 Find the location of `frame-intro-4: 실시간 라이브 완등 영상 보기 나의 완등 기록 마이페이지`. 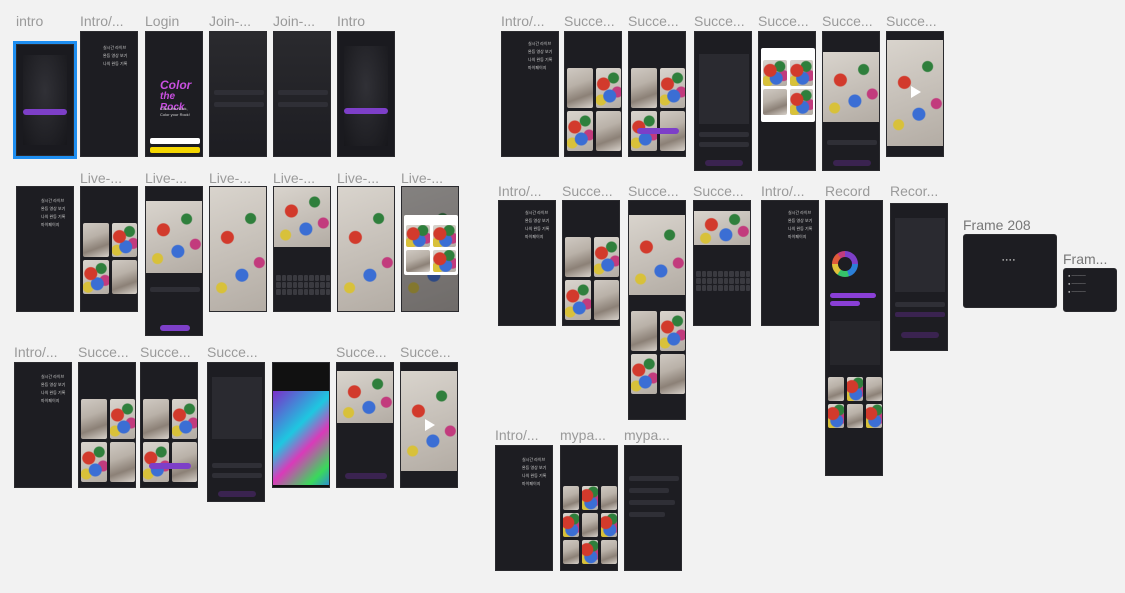

frame-intro-4: 실시간 라이브 완등 영상 보기 나의 완등 기록 마이페이지 is located at coordinates (43, 425).